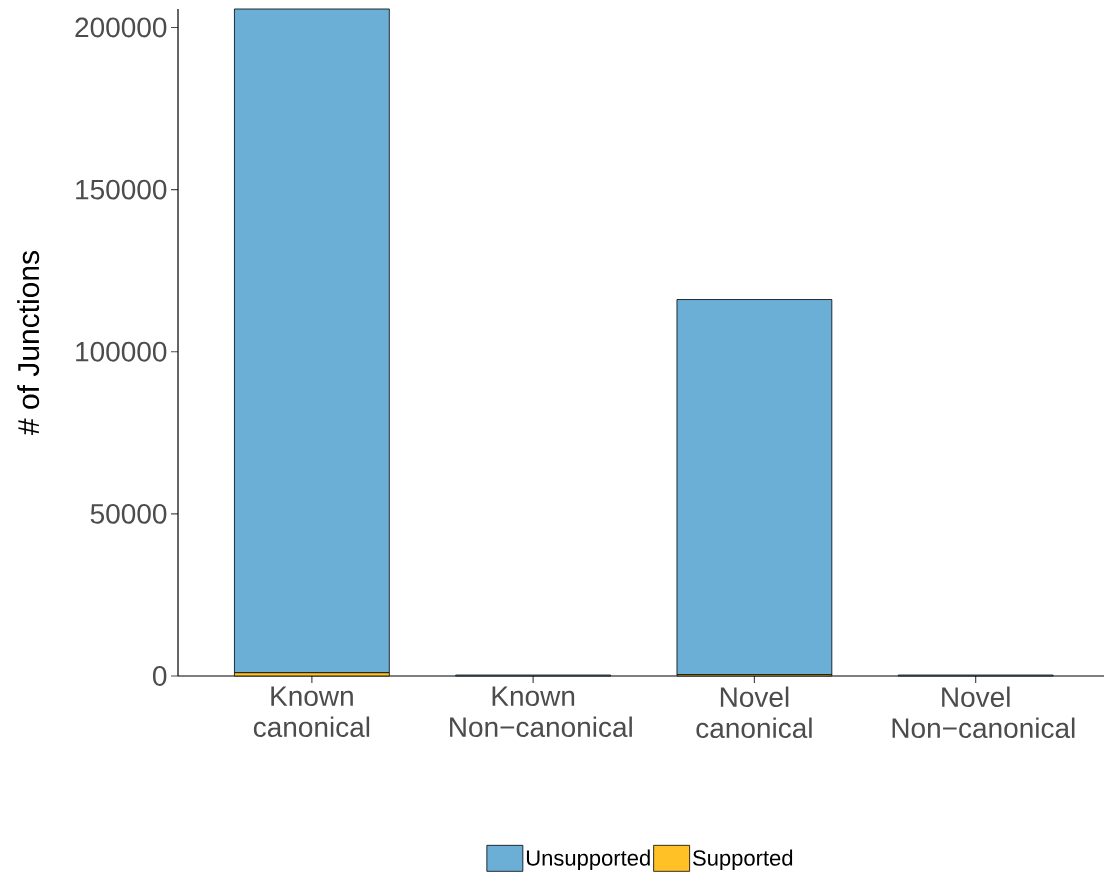 The width and height of the screenshot is (1104, 881). I want to click on x-tick-label: Known Non−canonical, so click(541, 712).